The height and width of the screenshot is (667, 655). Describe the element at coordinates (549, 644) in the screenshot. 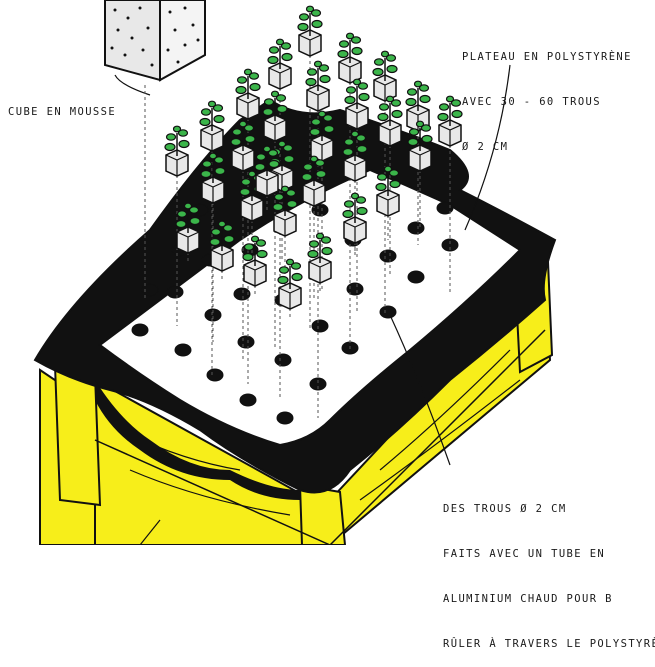

I see `label-line: RûLER à TRAVERS LE POLYSTYRèNE.` at that location.